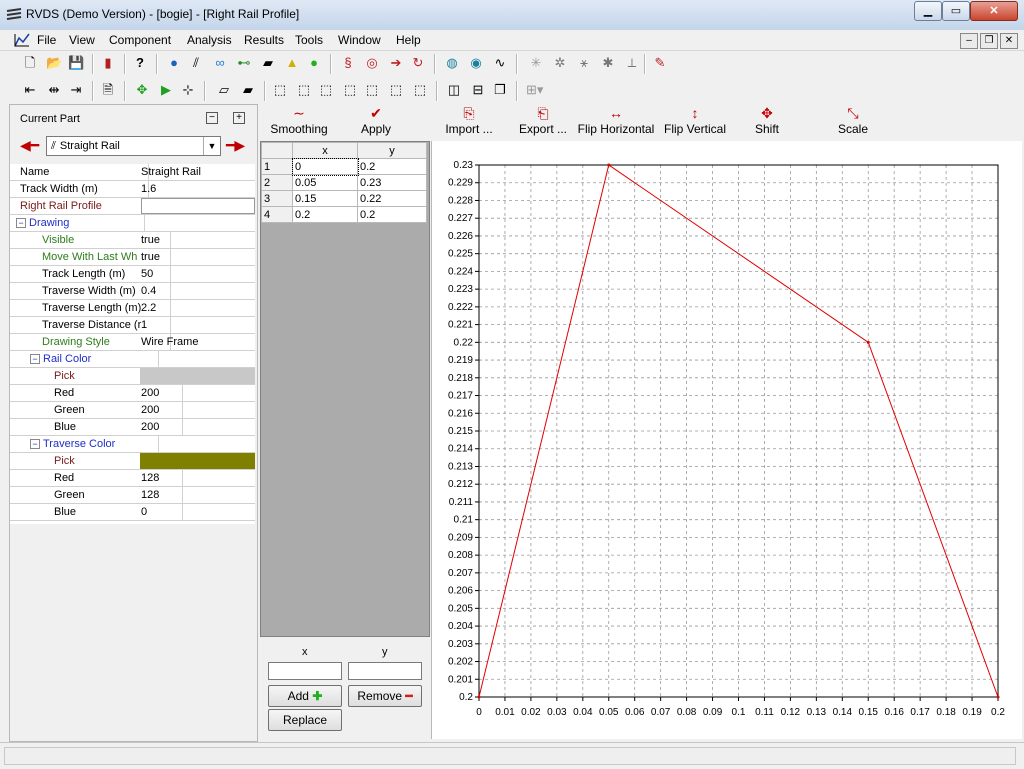 The height and width of the screenshot is (769, 1024). Describe the element at coordinates (76, 62) in the screenshot. I see `save-icon: 💾` at that location.